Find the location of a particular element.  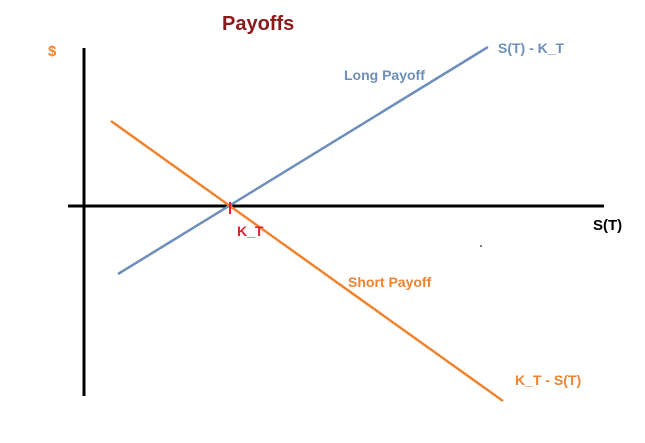

short-payoff-label: Short Payoff is located at coordinates (390, 282).